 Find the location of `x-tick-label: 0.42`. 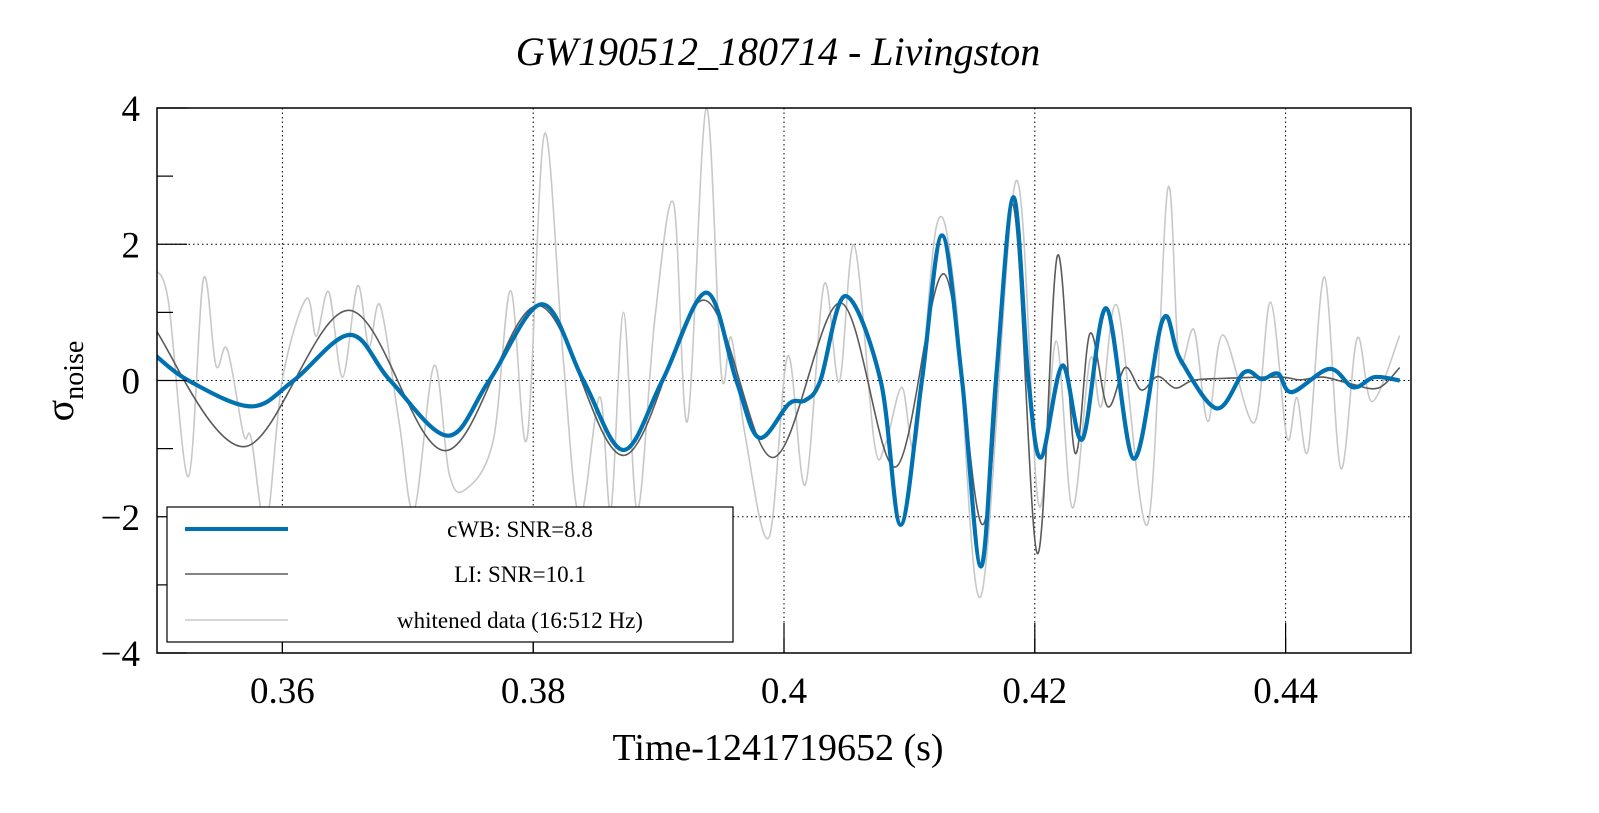

x-tick-label: 0.42 is located at coordinates (1034, 691).